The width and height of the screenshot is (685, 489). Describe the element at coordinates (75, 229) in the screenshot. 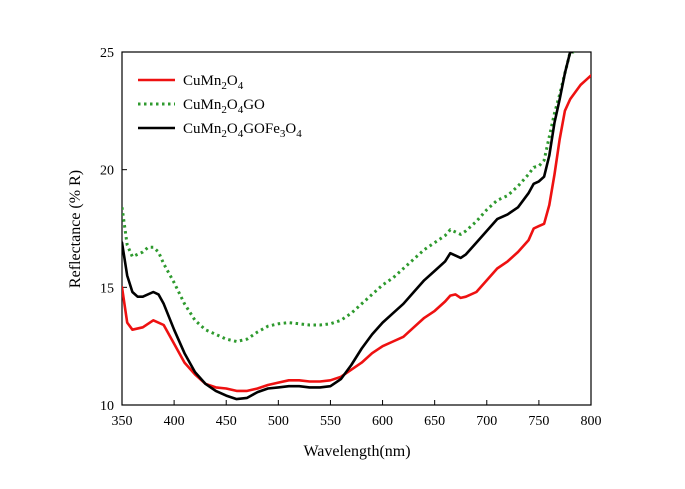

I see `y-axis-title: Reflectance (% R)` at that location.